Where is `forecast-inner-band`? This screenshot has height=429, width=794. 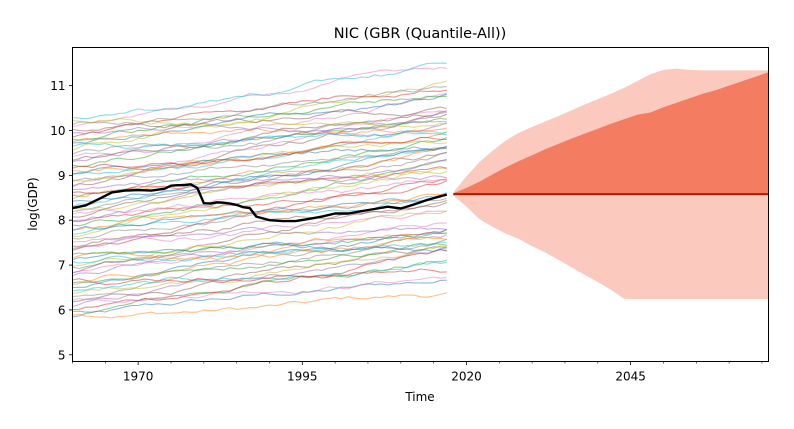 forecast-inner-band is located at coordinates (611, 133).